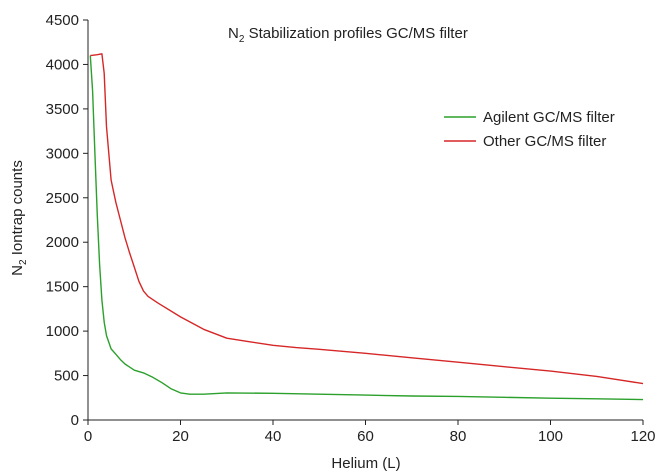  Describe the element at coordinates (62, 20) in the screenshot. I see `y-tick-label: 4500` at that location.